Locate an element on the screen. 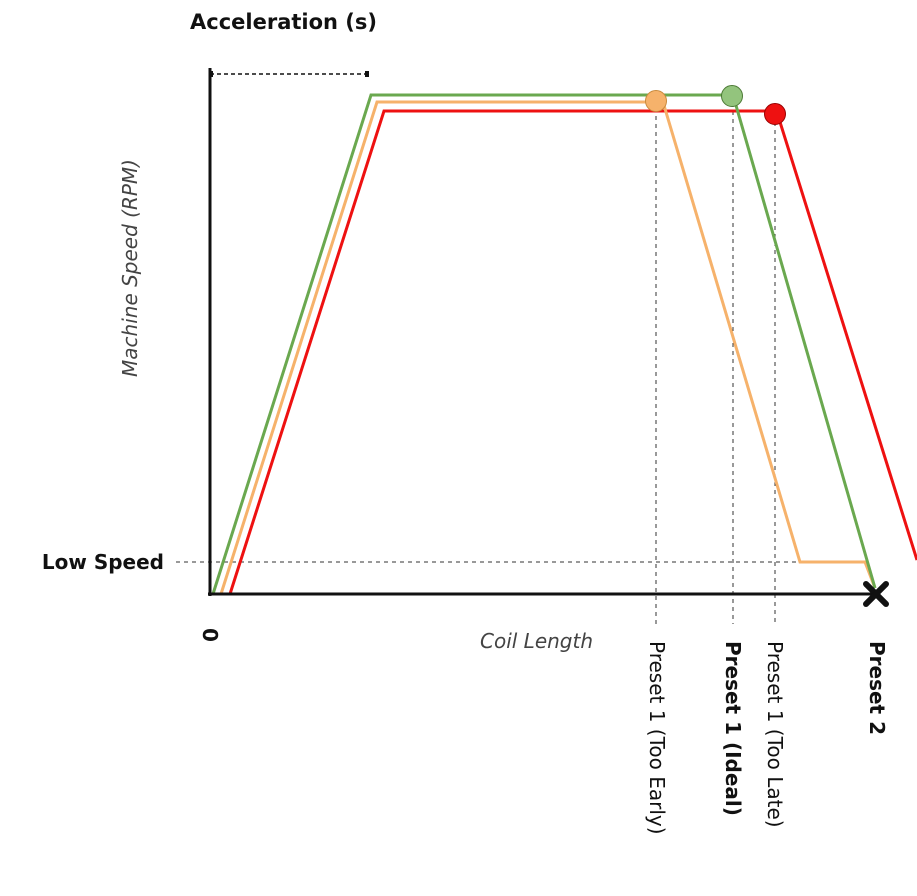 The height and width of the screenshot is (896, 917). preset-early-label: Preset 1 (Too Early) is located at coordinates (657, 738).